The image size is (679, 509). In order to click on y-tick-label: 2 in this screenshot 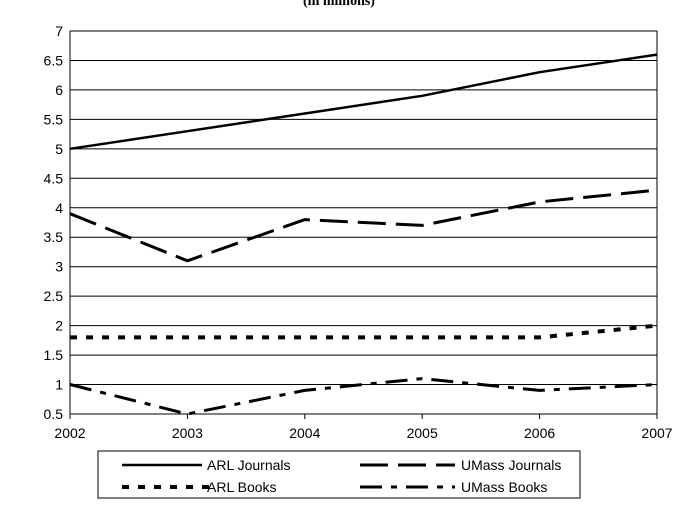, I will do `click(59, 326)`.